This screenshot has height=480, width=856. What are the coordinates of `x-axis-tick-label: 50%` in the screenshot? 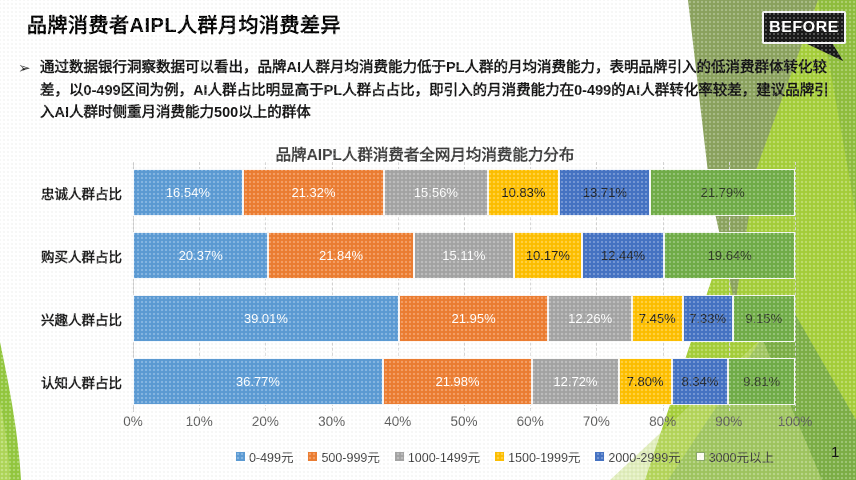 It's located at (464, 421).